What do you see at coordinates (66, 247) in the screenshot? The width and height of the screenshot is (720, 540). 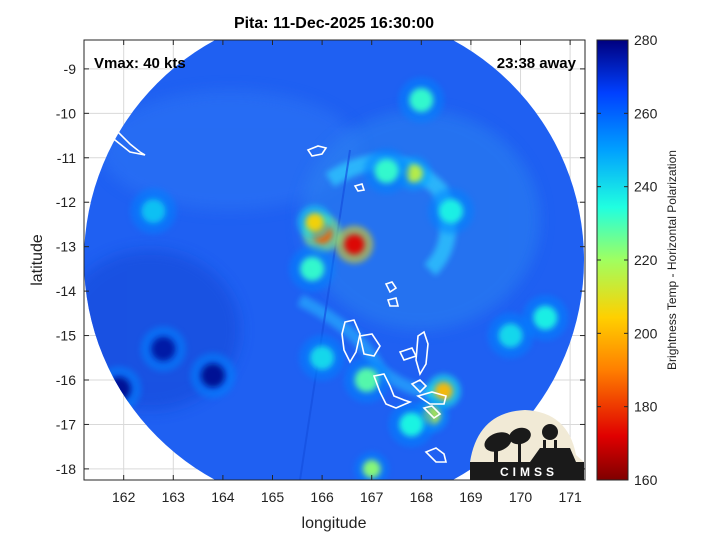 I see `y-tick-label: -13` at bounding box center [66, 247].